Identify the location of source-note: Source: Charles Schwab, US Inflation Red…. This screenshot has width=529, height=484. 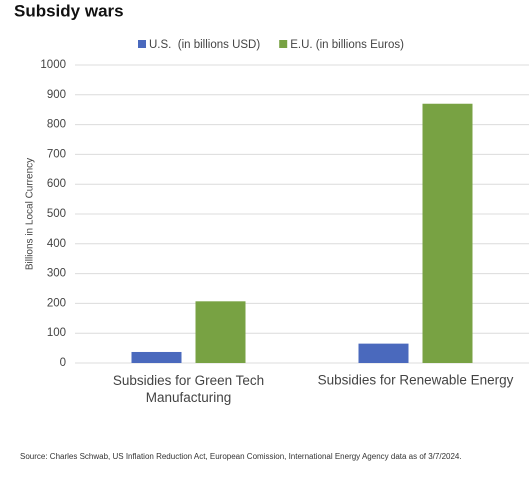
(241, 456).